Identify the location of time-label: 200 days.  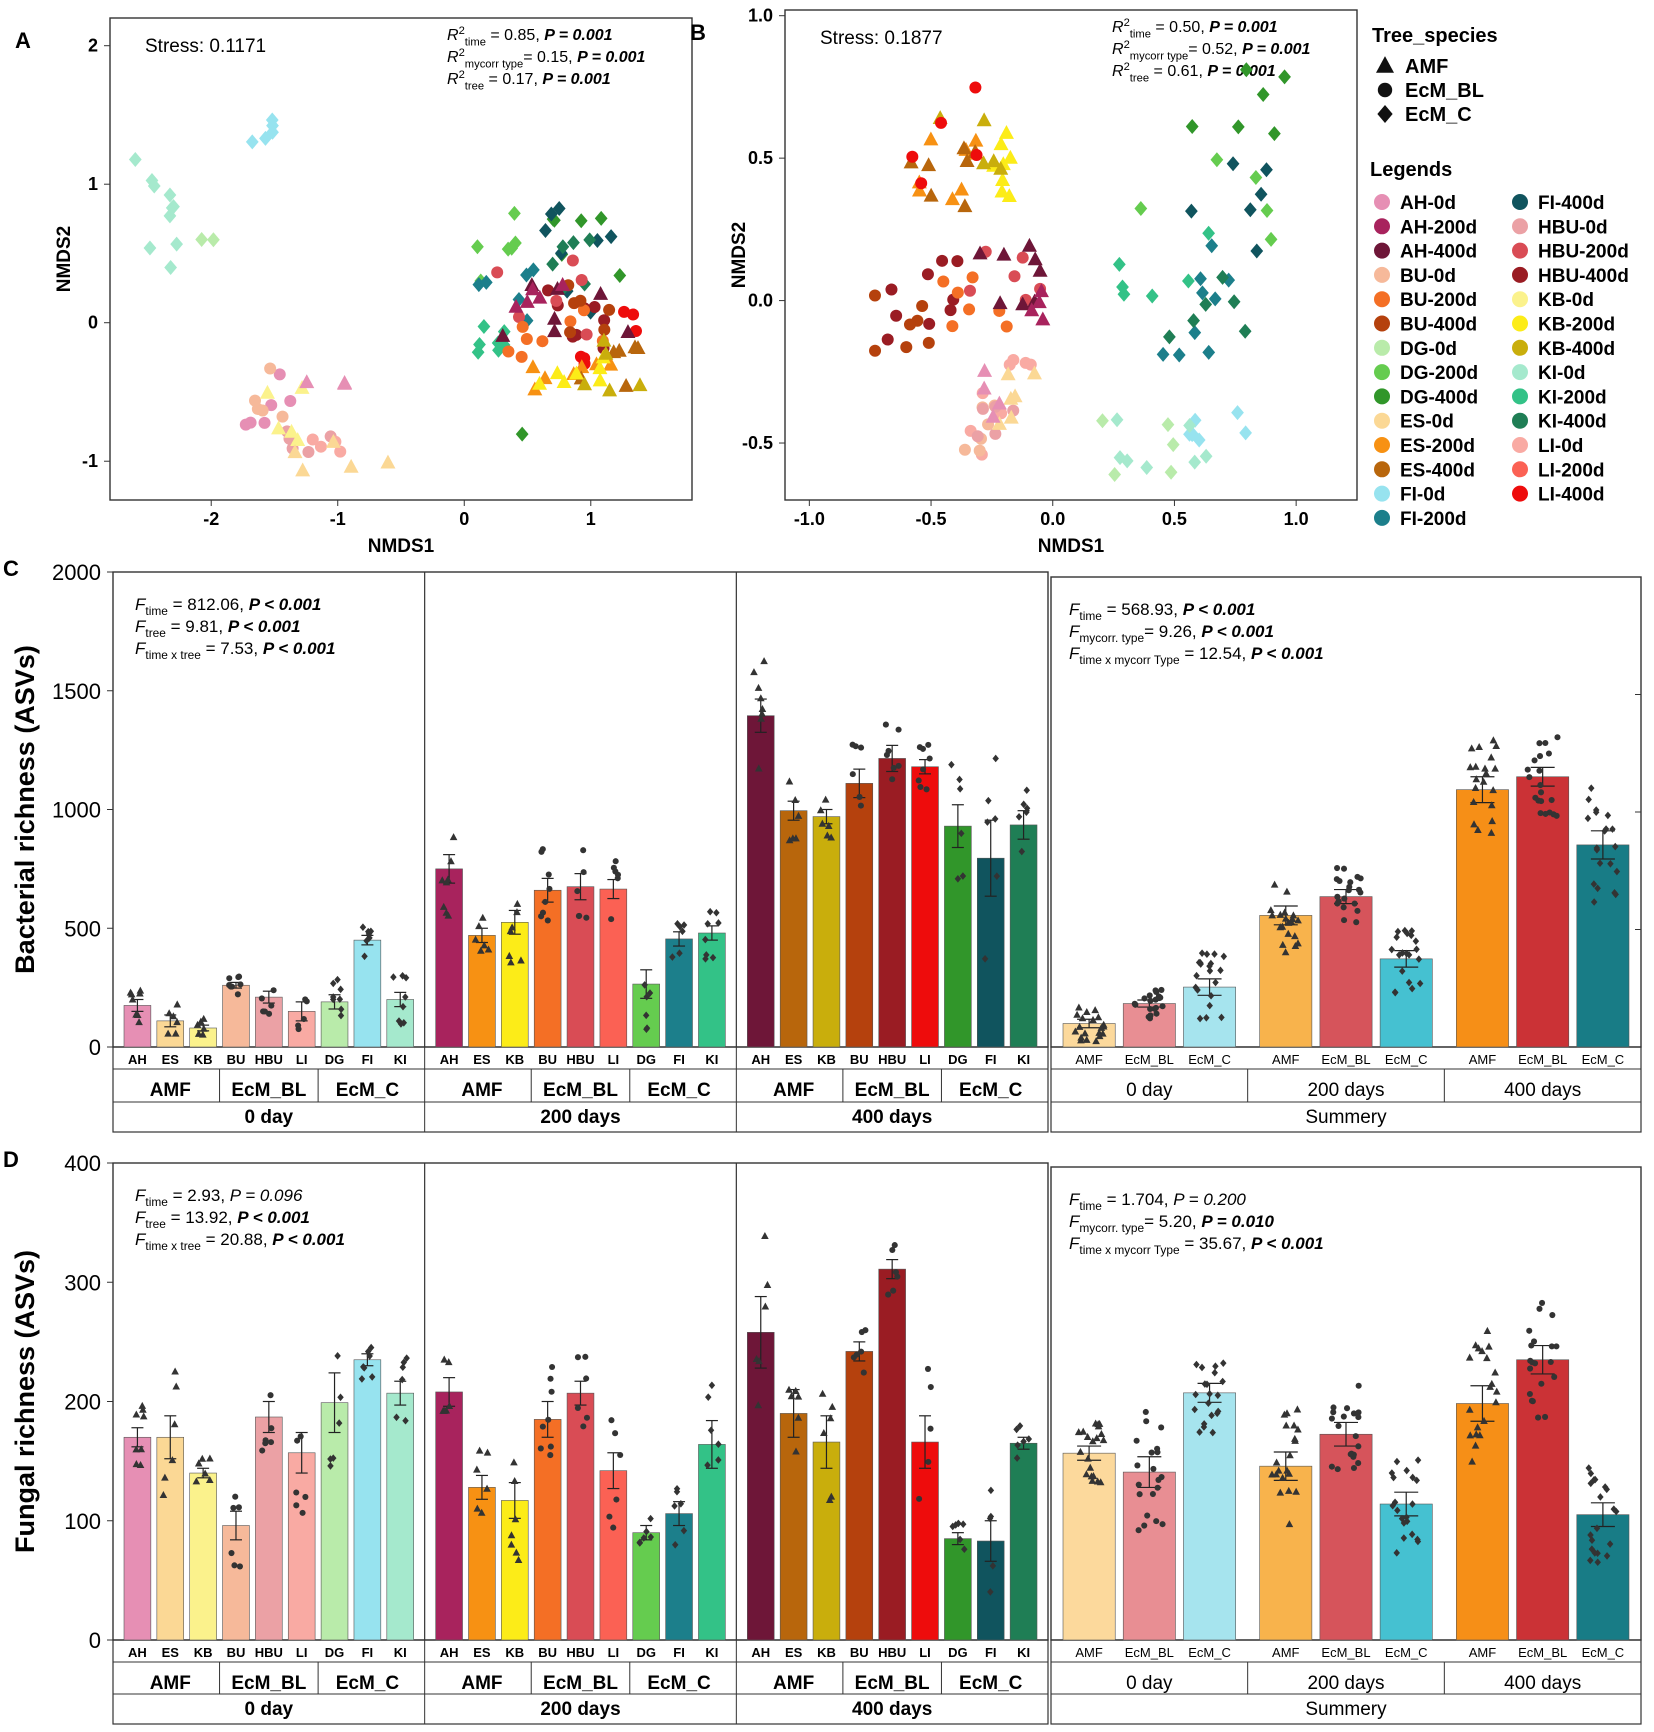
(1345, 1090).